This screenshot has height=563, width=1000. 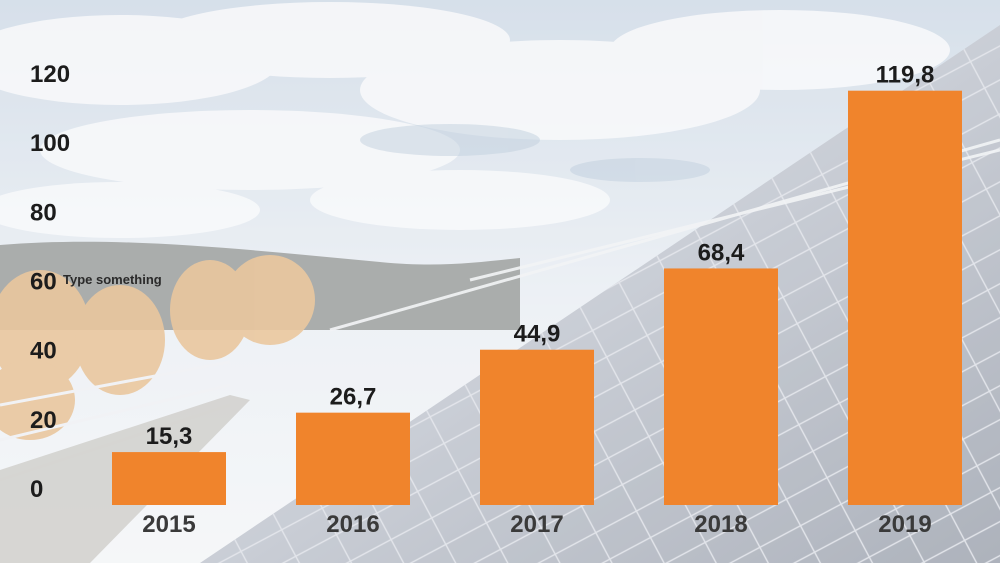 What do you see at coordinates (905, 75) in the screenshot?
I see `value-label: 119,8` at bounding box center [905, 75].